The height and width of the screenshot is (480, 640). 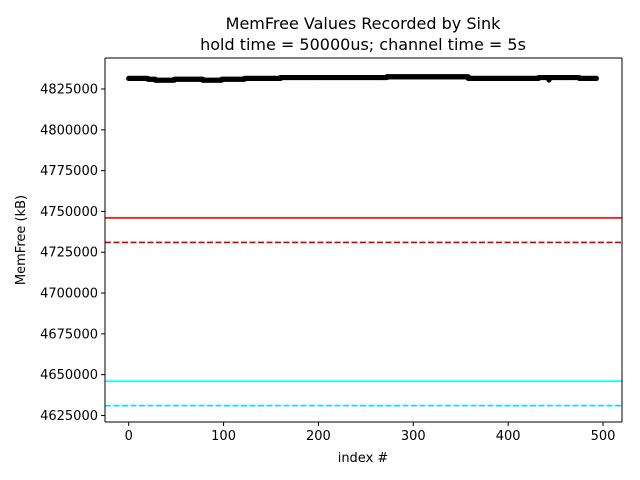 I want to click on y-tick-label: 4825000, so click(x=69, y=90).